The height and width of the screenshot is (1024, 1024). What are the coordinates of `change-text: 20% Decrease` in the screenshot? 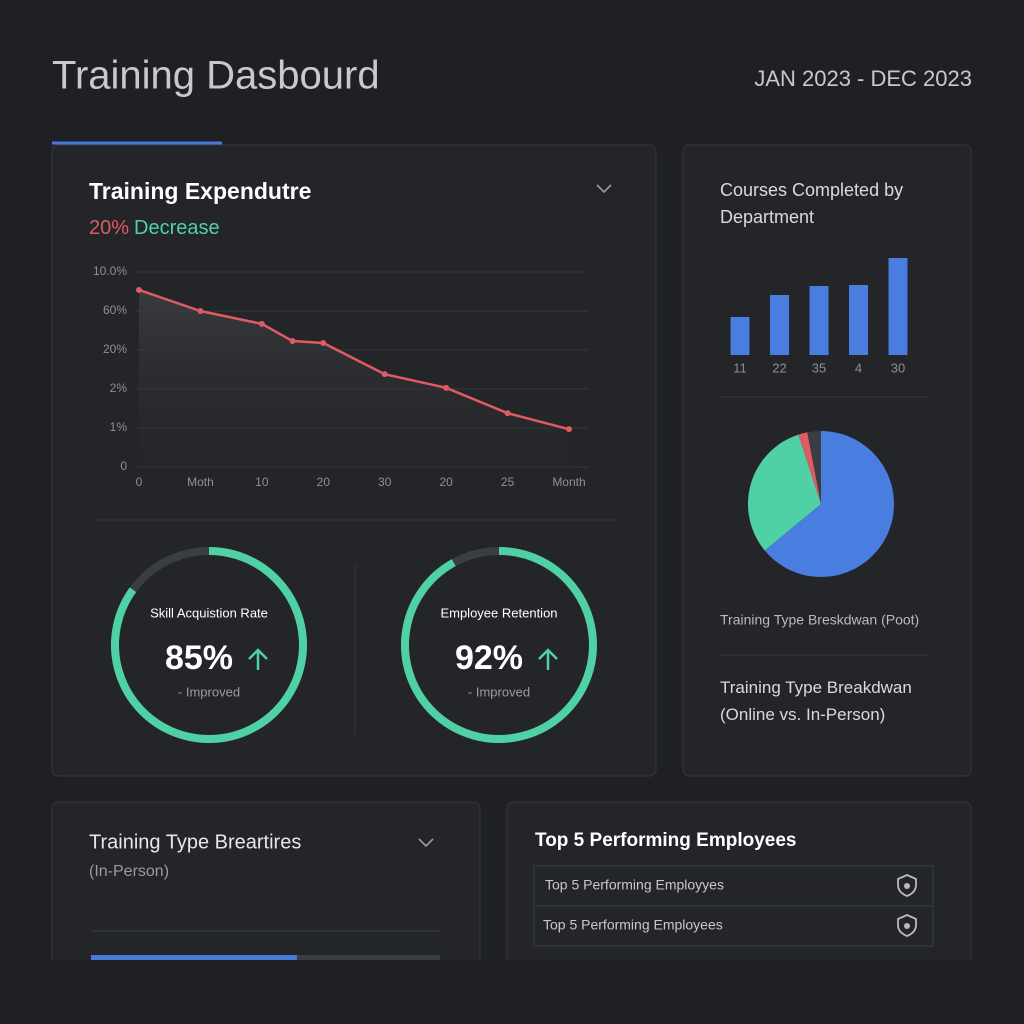 It's located at (154, 228).